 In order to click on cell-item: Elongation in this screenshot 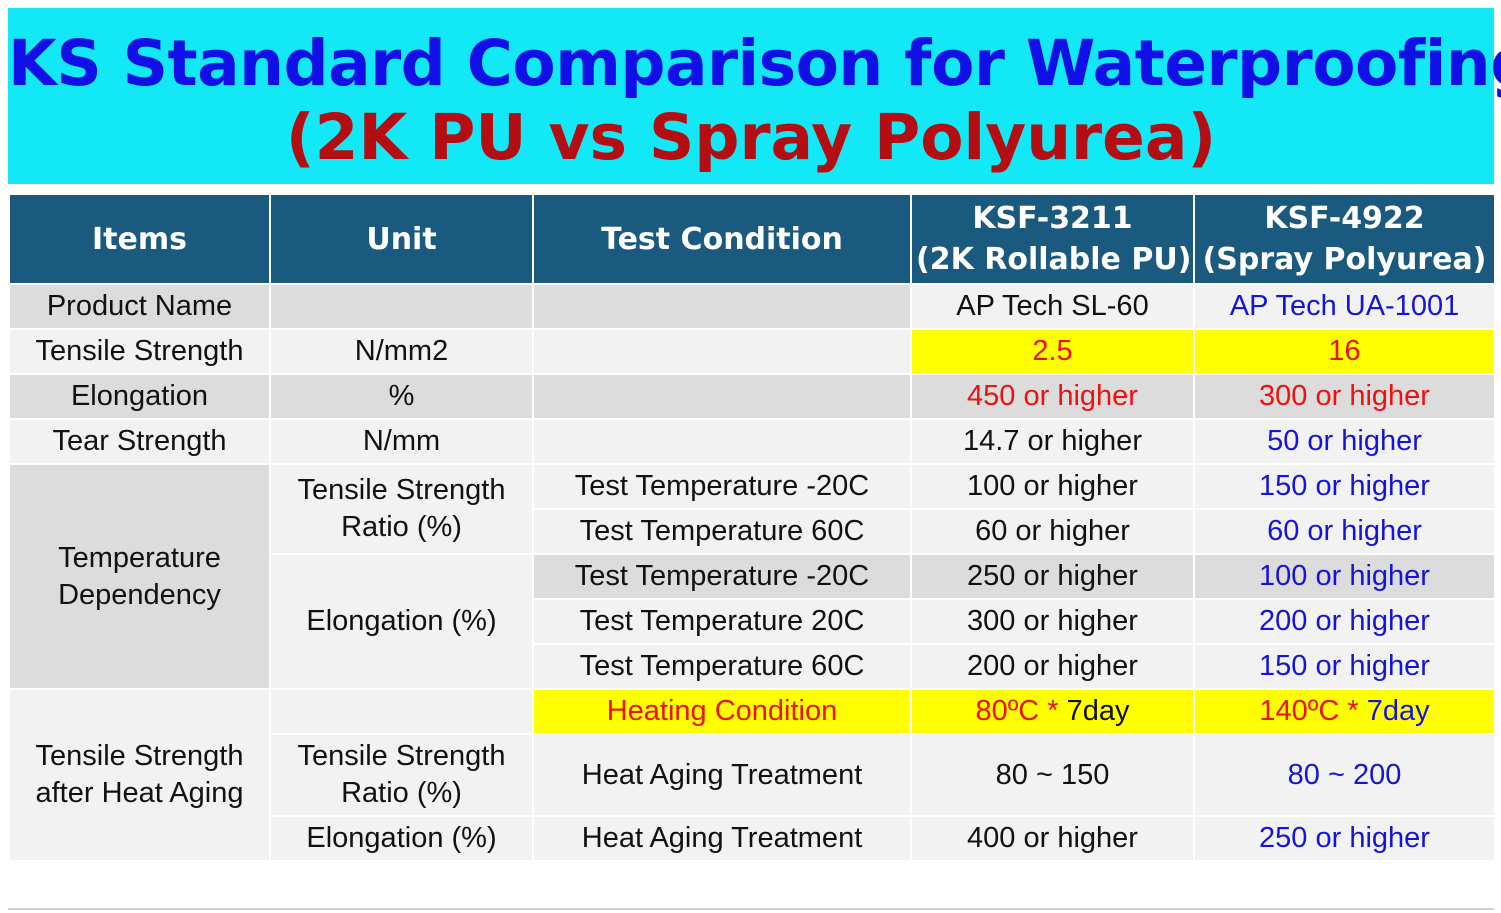, I will do `click(139, 396)`.